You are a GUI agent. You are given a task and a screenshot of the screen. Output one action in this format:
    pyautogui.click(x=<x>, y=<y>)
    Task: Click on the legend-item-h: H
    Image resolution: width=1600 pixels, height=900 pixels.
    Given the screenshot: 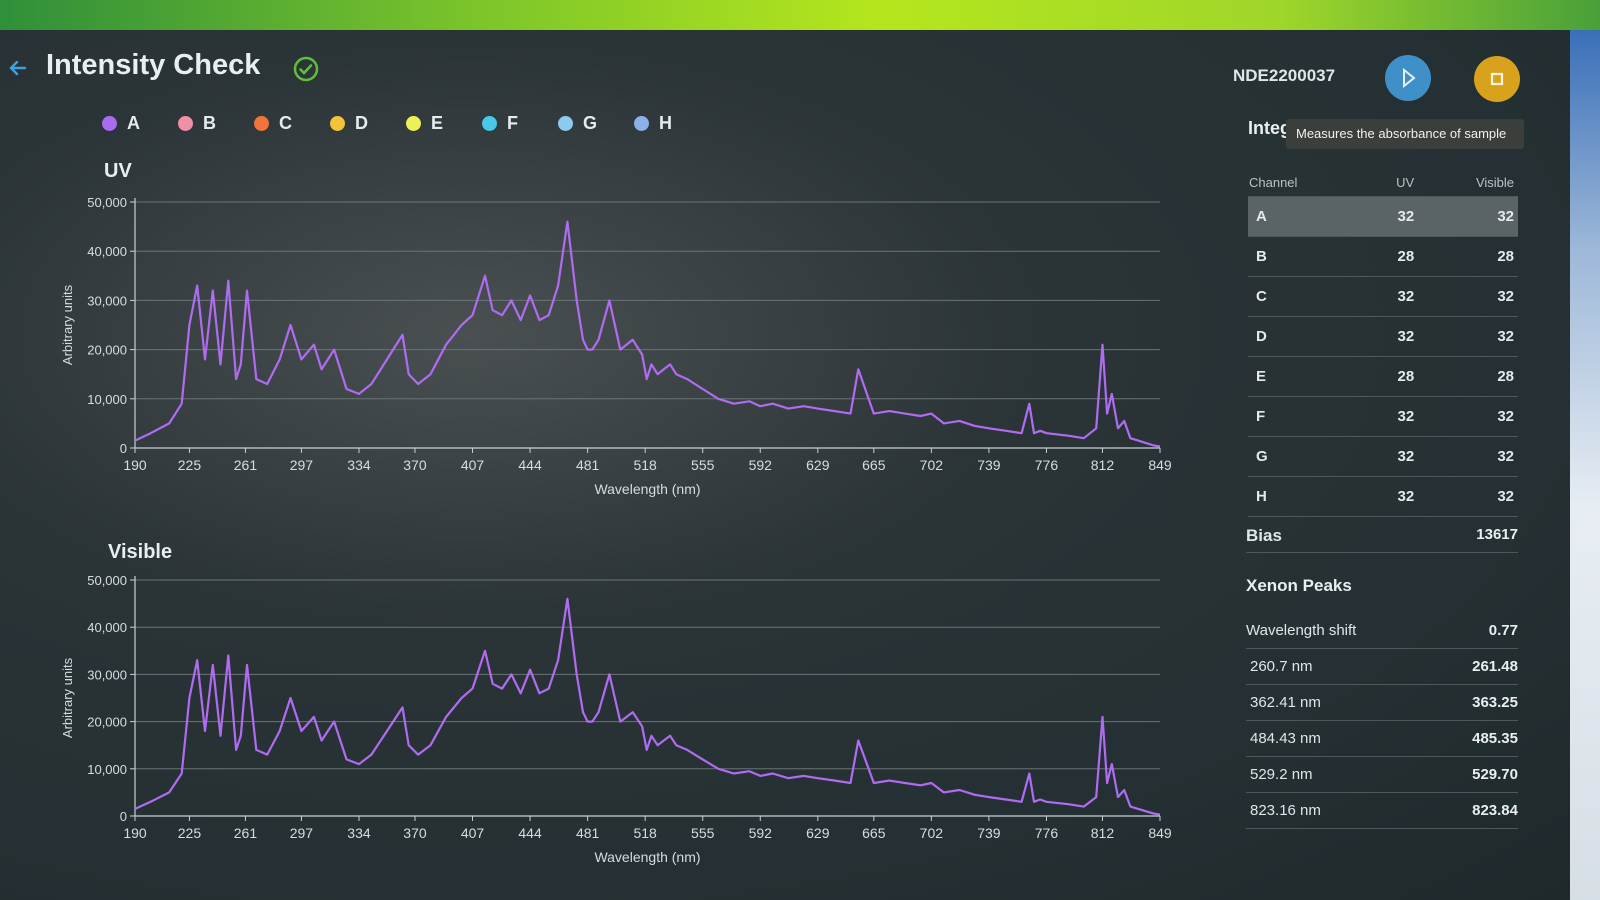 What is the action you would take?
    pyautogui.click(x=672, y=123)
    